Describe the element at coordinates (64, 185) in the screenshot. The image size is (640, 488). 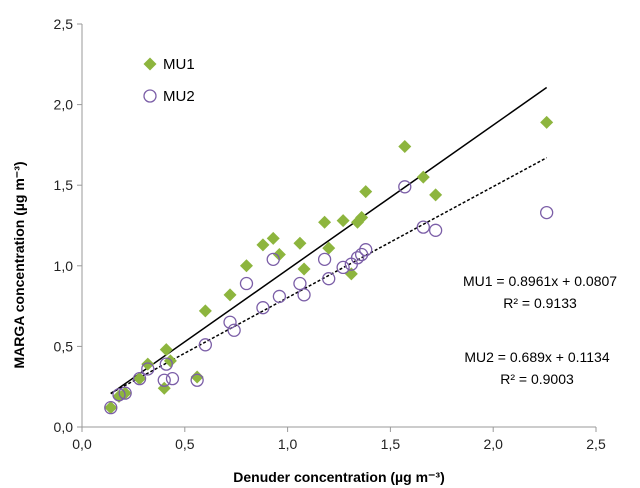
I see `y-tick-label: 1,5` at that location.